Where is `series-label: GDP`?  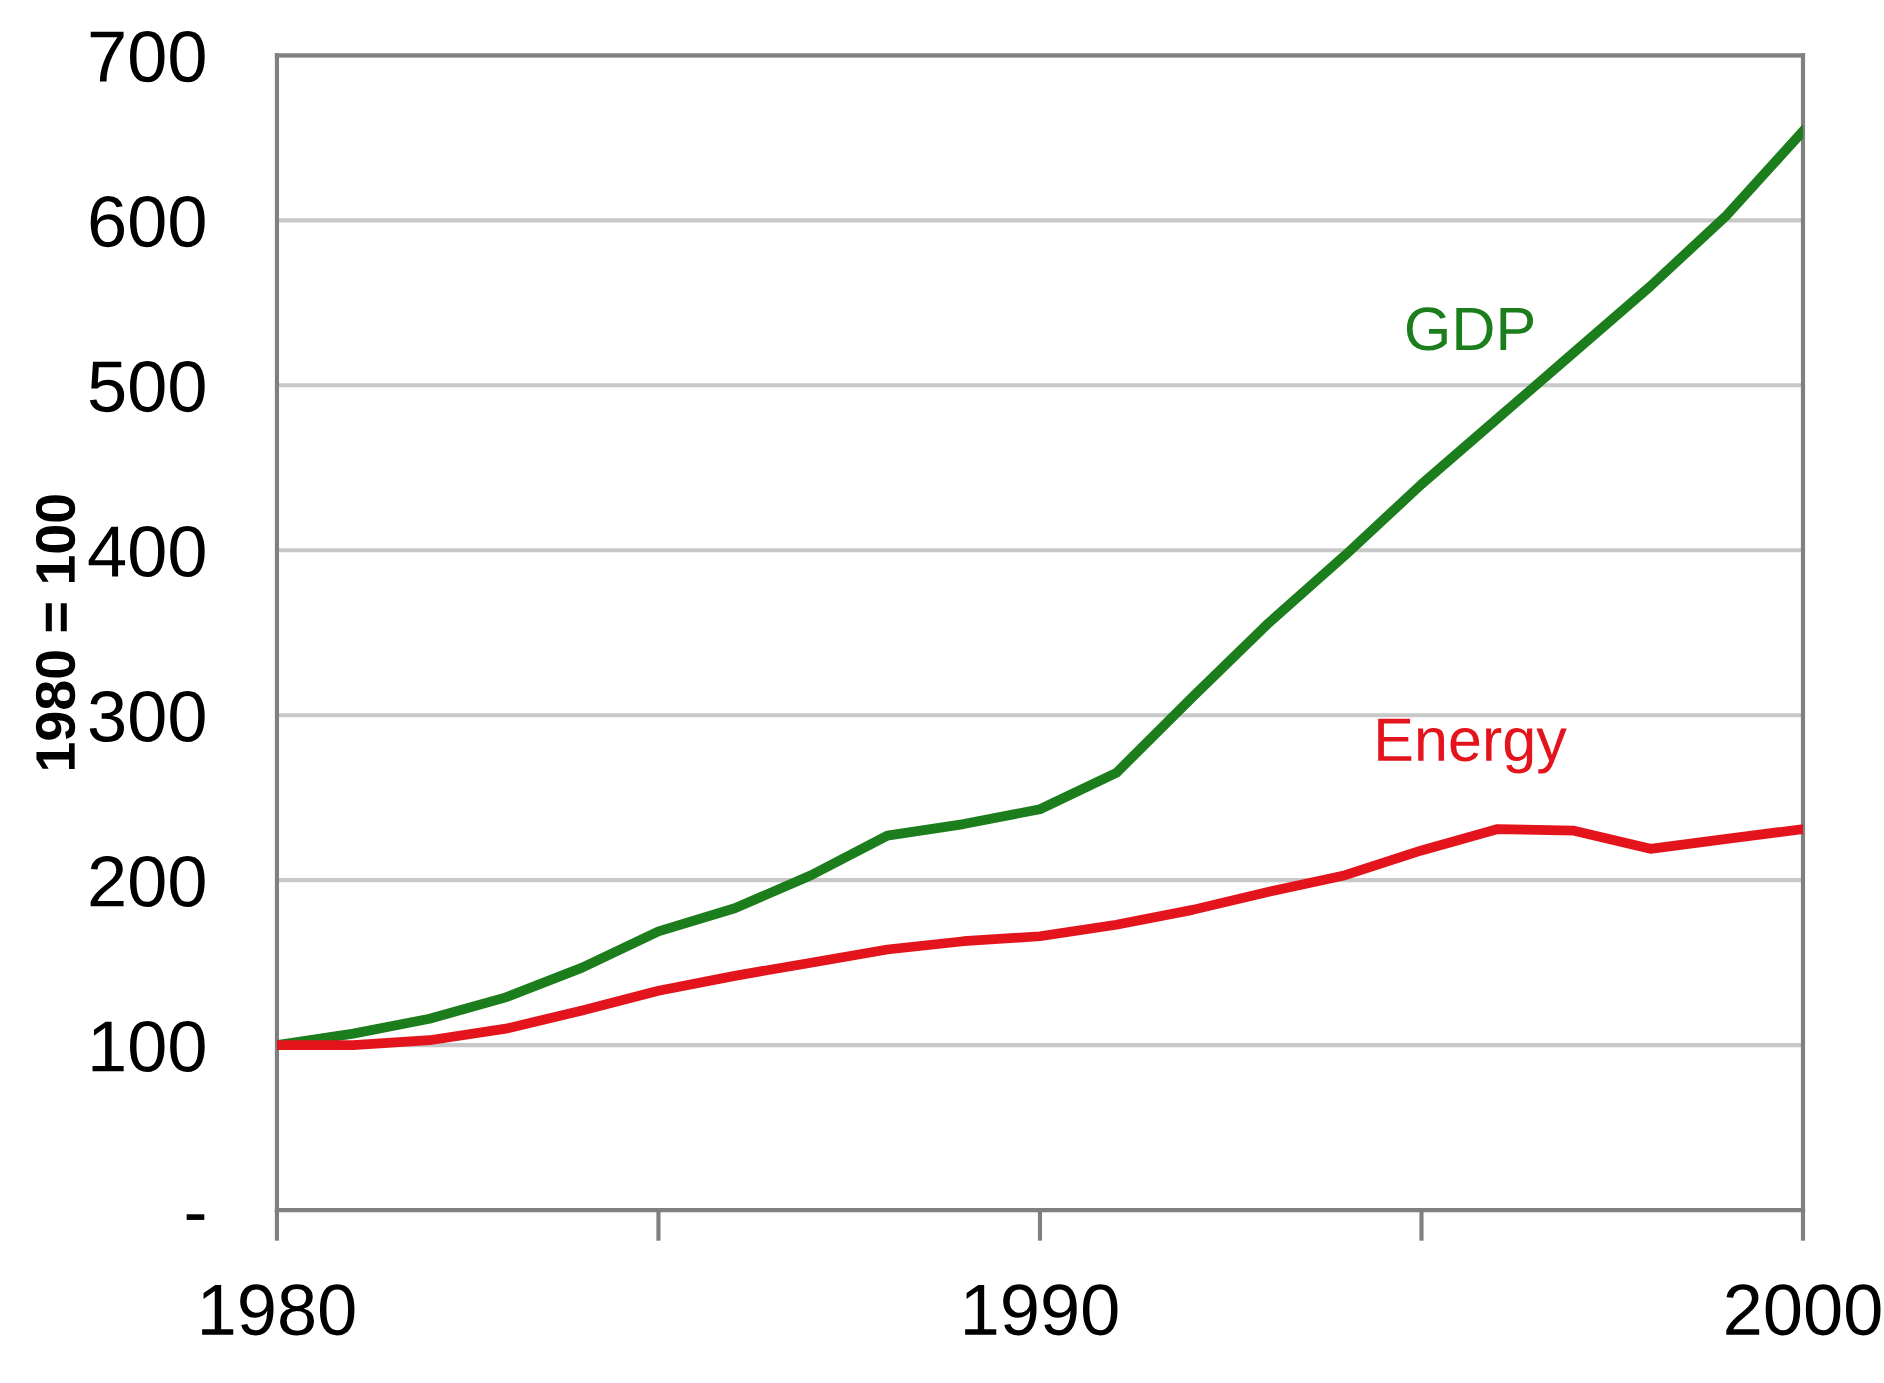
series-label: GDP is located at coordinates (1469, 329).